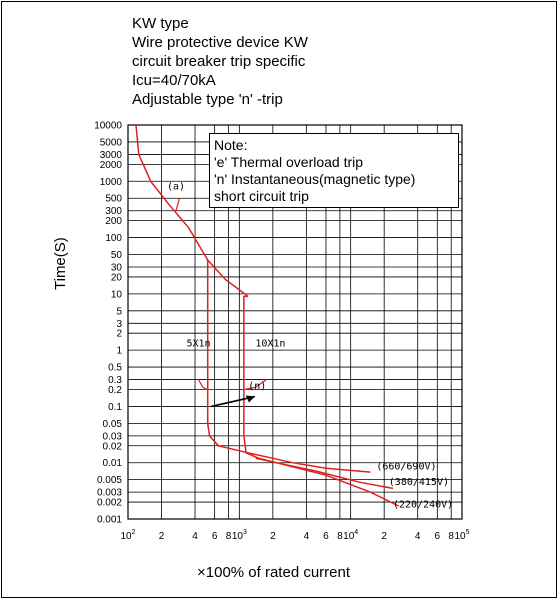 The width and height of the screenshot is (560, 601). What do you see at coordinates (115, 407) in the screenshot?
I see `y-tick-label: 0.1` at bounding box center [115, 407].